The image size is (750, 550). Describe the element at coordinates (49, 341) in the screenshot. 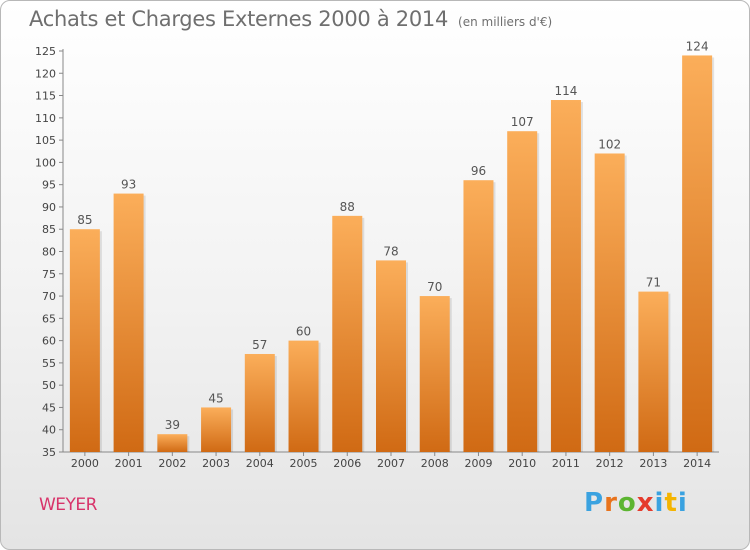

I see `y-tick-label: 60` at that location.